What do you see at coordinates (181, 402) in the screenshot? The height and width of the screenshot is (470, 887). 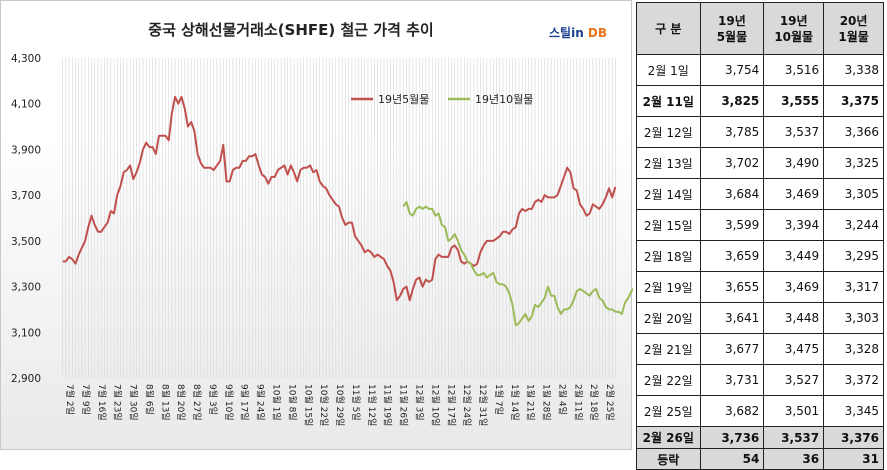 I see `x-tick-label: 8월 20일` at bounding box center [181, 402].